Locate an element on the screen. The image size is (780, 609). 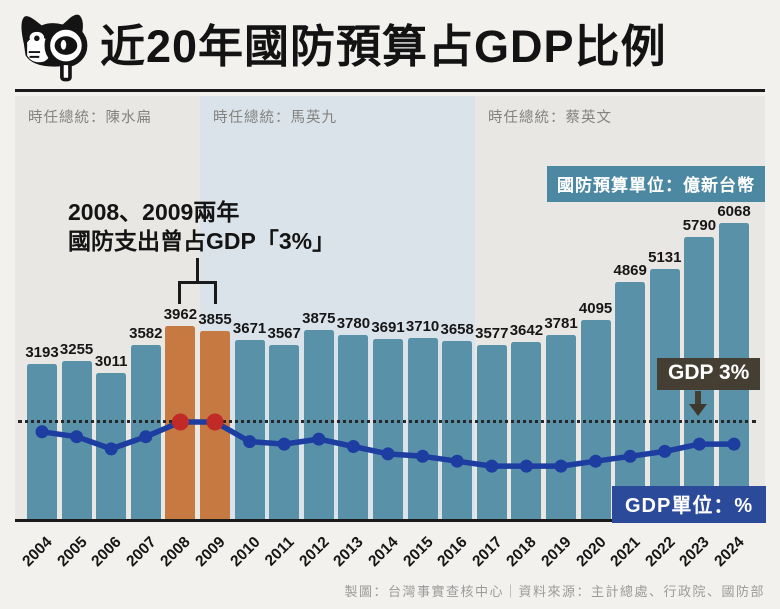
arrow-down-icon is located at coordinates (698, 398).